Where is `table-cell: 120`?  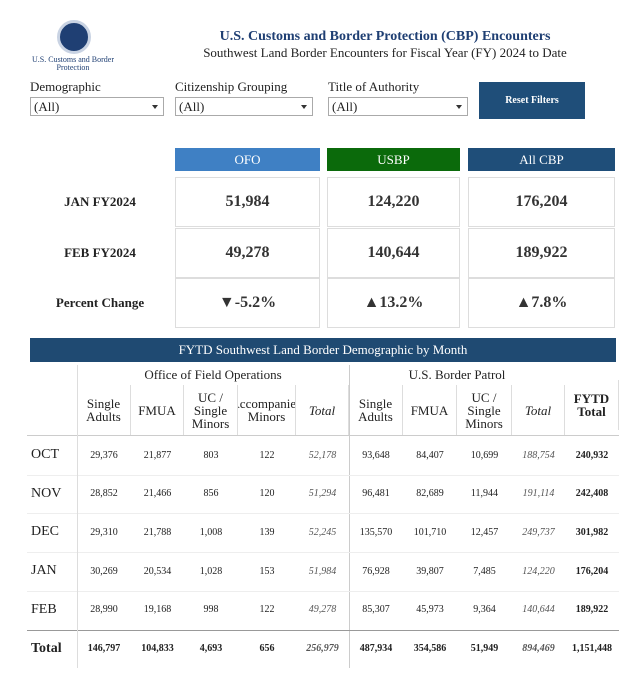
table-cell: 120 is located at coordinates (267, 494).